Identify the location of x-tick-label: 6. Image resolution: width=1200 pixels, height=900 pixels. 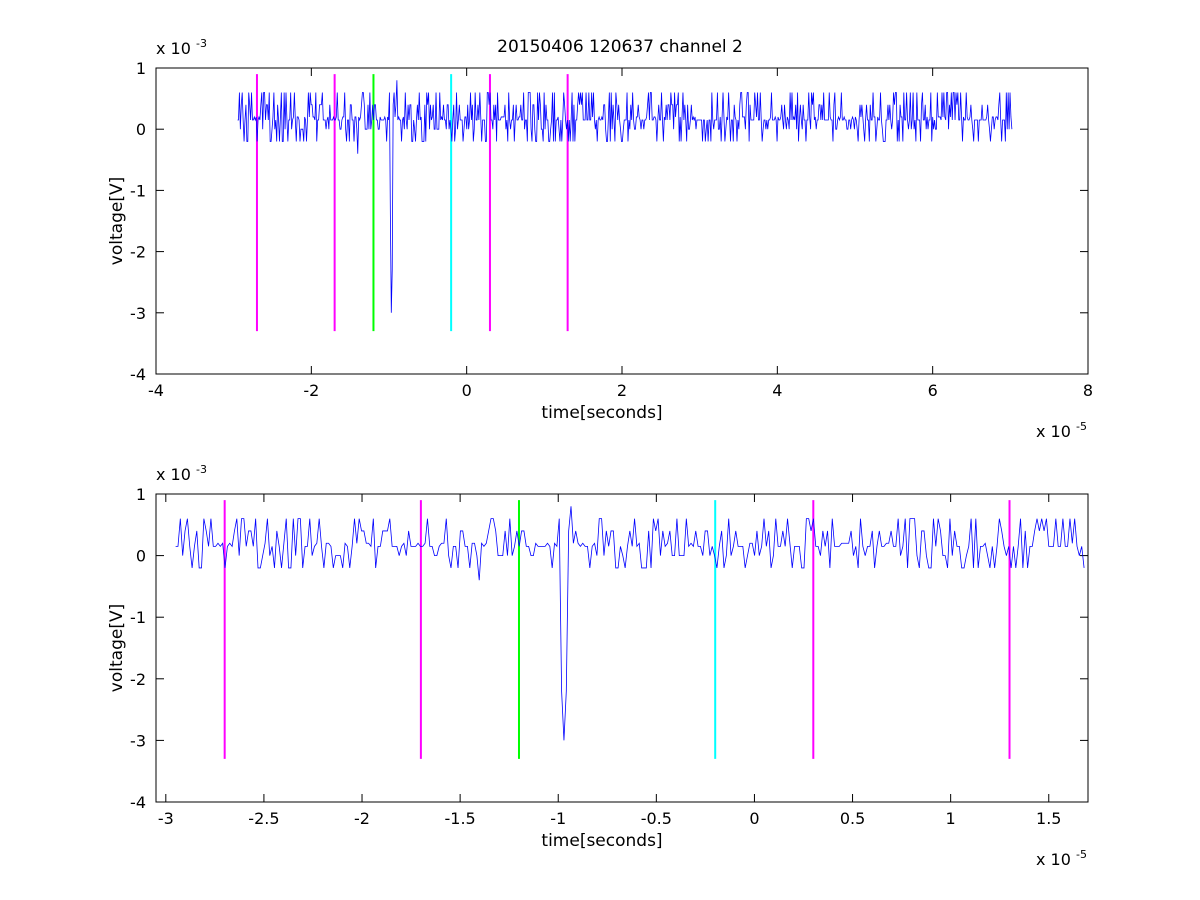
(933, 390).